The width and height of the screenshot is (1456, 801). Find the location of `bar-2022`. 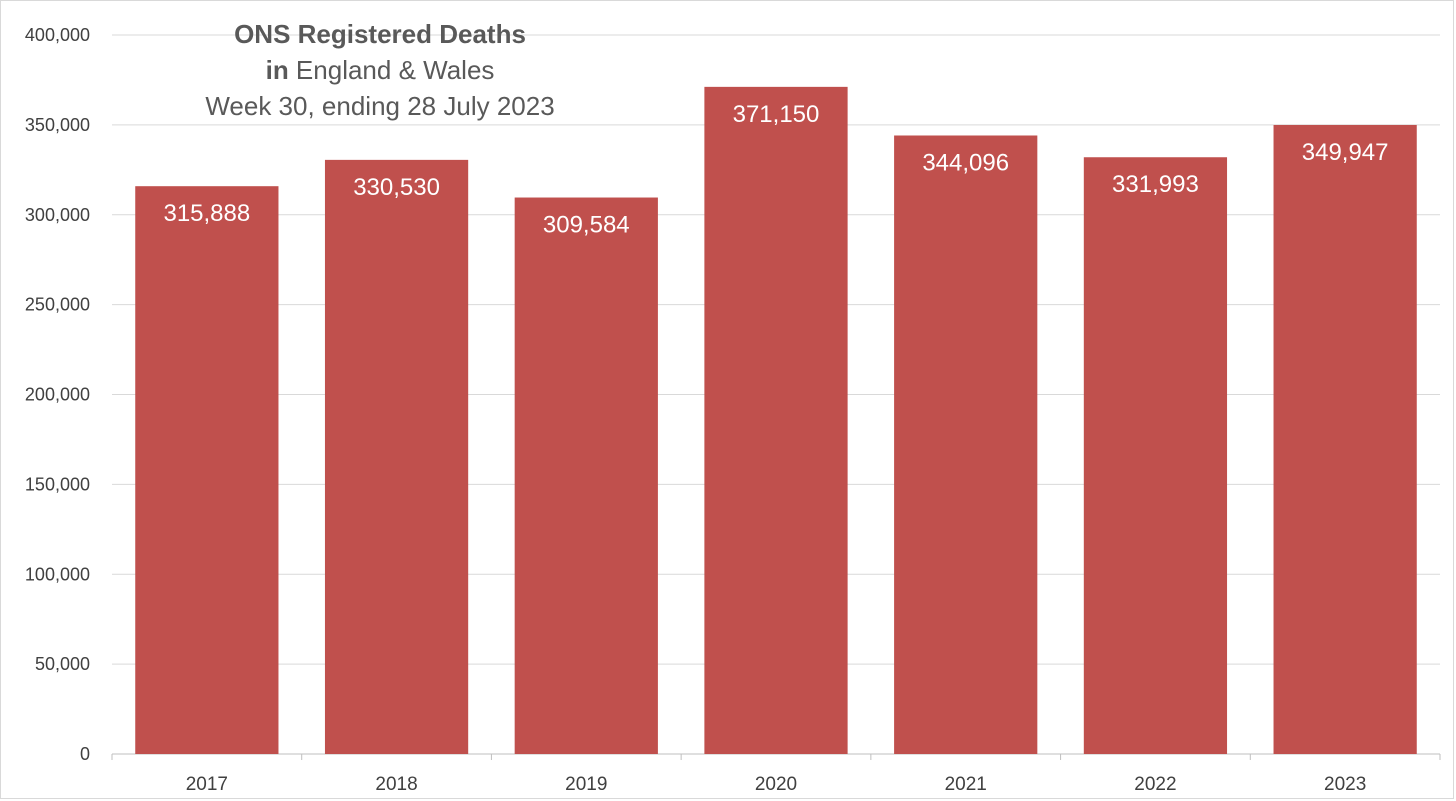

bar-2022 is located at coordinates (1155, 456).